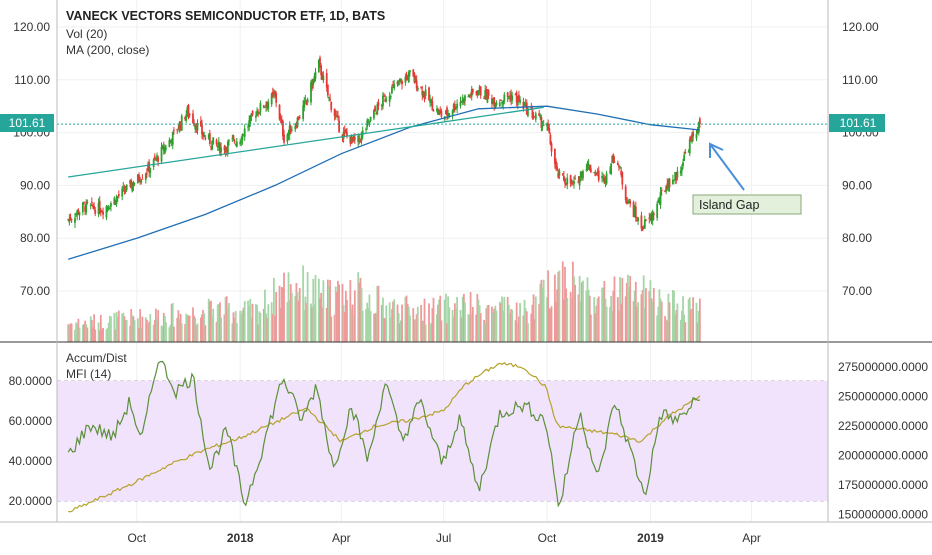 The width and height of the screenshot is (932, 555). What do you see at coordinates (747, 204) in the screenshot?
I see `island-gap-callout-box` at bounding box center [747, 204].